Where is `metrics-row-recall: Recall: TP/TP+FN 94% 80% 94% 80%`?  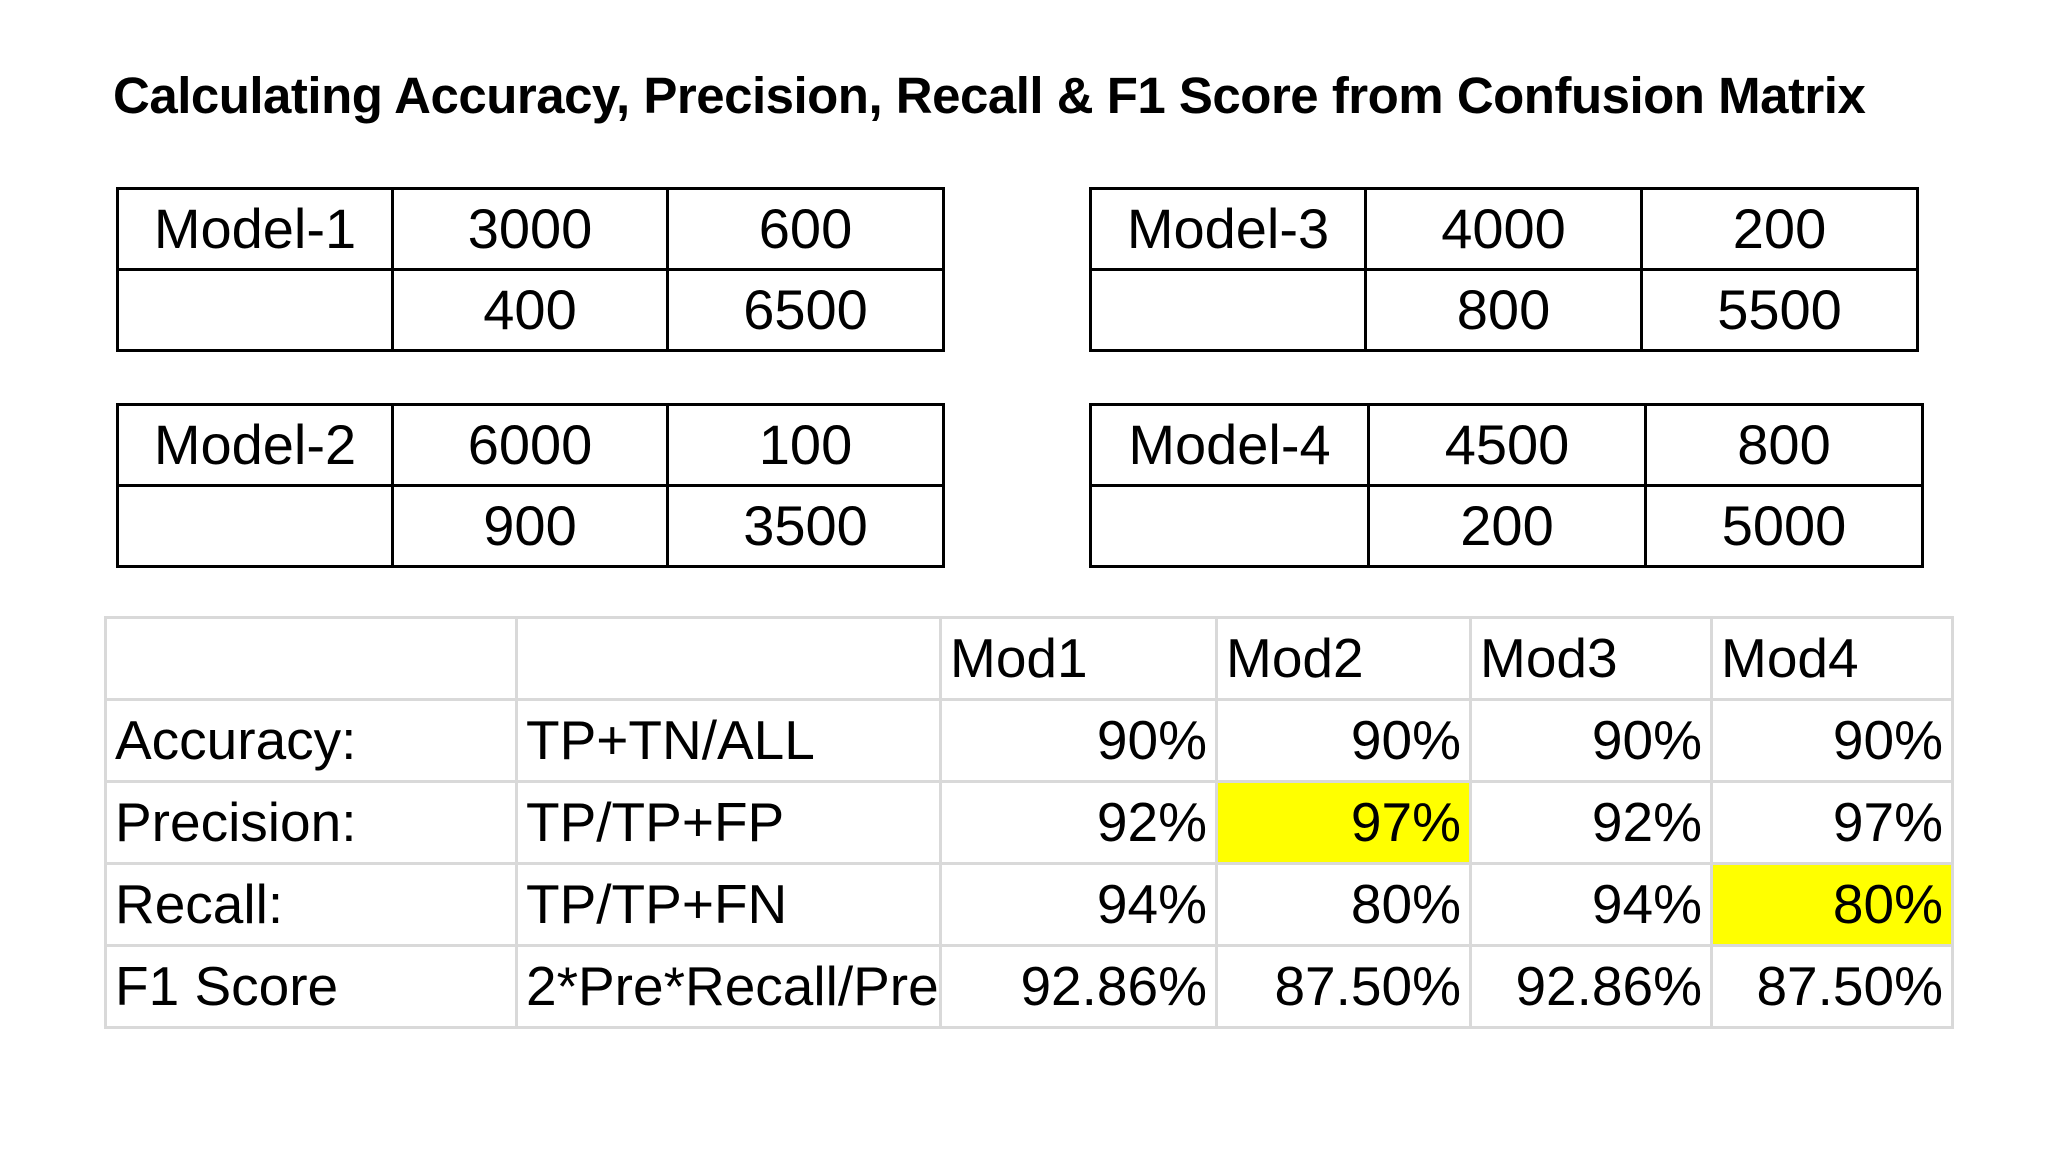
metrics-row-recall: Recall: TP/TP+FN 94% 80% 94% 80% is located at coordinates (1029, 904).